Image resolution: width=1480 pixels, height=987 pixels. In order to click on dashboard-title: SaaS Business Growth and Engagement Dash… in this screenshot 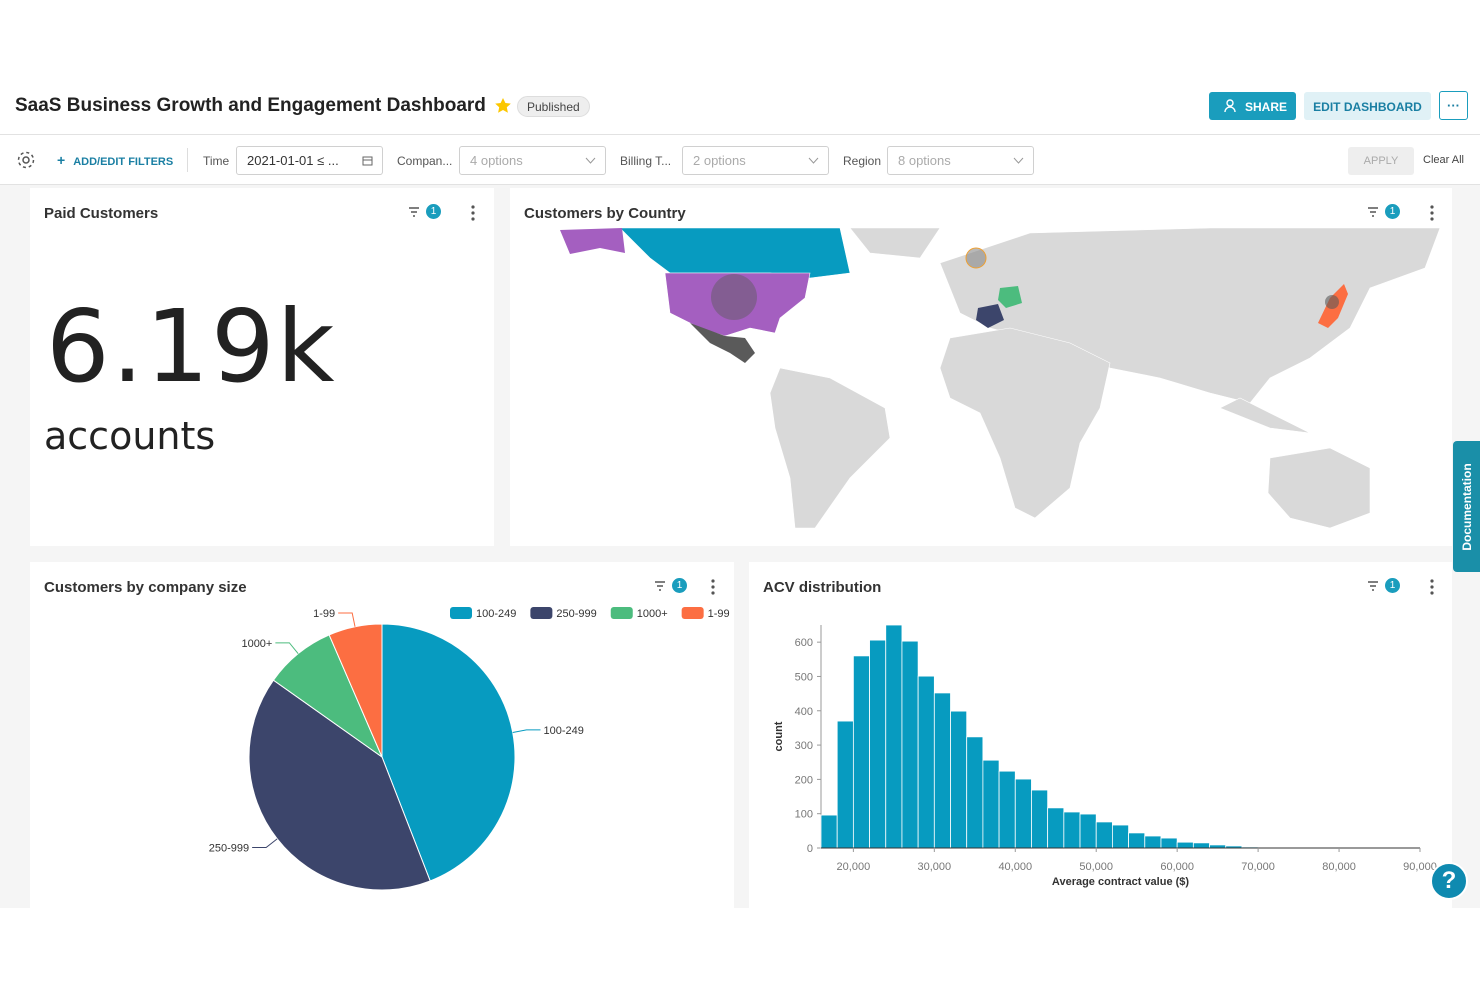, I will do `click(250, 105)`.